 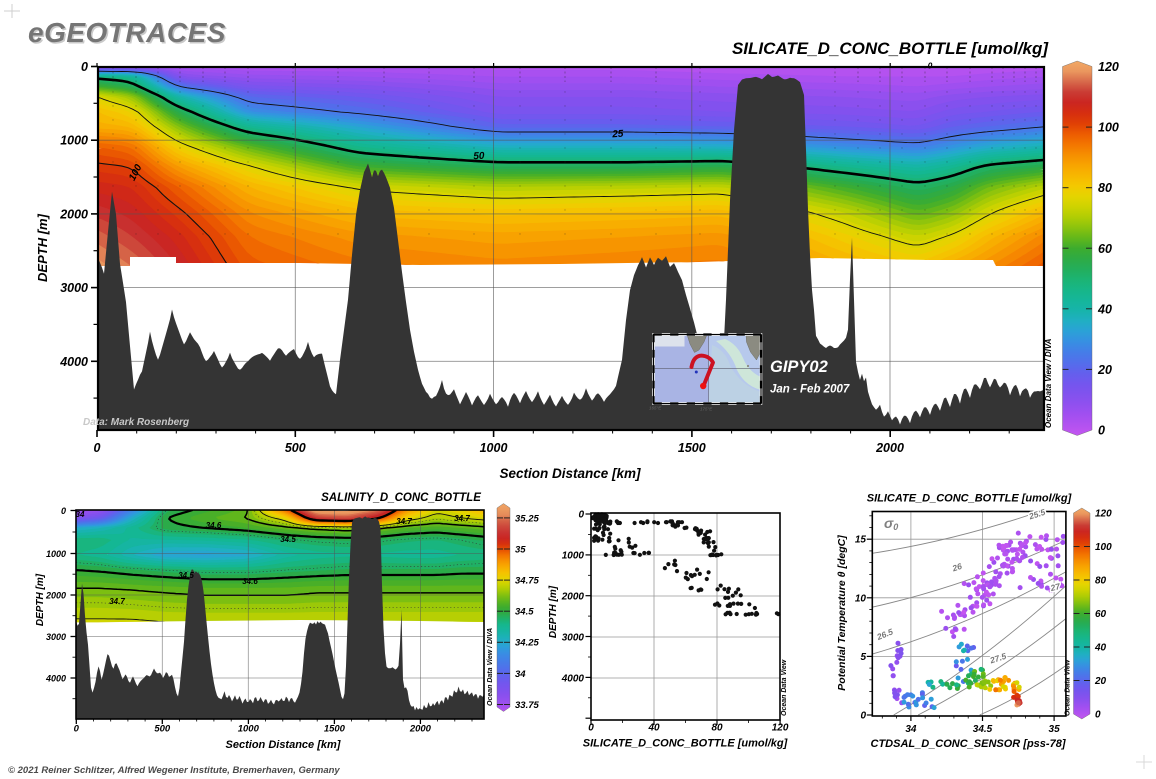 What do you see at coordinates (655, 408) in the screenshot?
I see `svg-text: 165°E` at bounding box center [655, 408].